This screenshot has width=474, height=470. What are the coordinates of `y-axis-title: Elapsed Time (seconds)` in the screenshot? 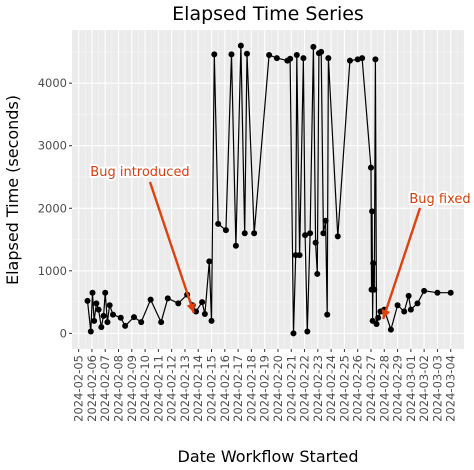 It's located at (12, 190).